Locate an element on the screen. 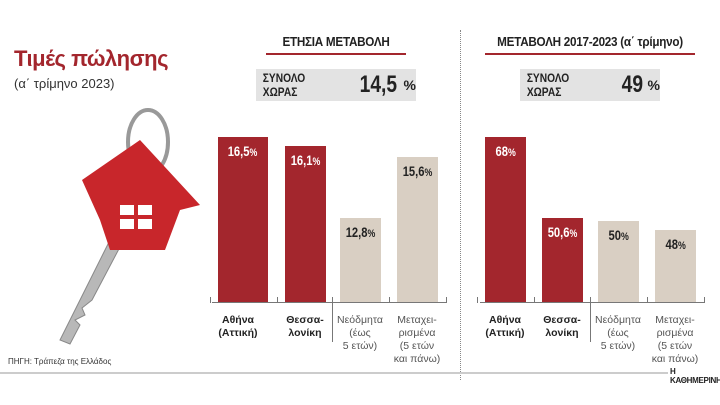 The image size is (720, 405). bar-value-label: 15,6% is located at coordinates (418, 232).